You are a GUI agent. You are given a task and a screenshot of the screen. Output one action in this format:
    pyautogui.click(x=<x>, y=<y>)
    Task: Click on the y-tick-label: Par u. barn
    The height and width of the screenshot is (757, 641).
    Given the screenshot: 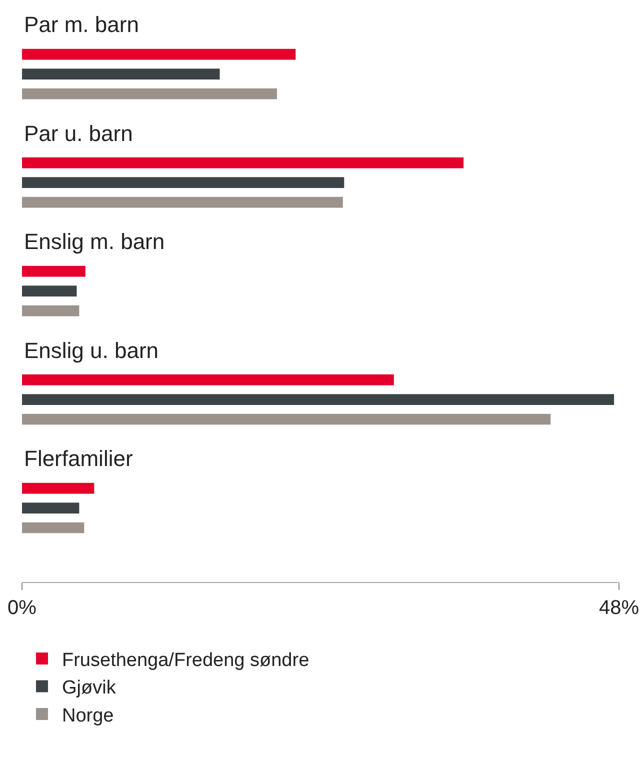 What is the action you would take?
    pyautogui.click(x=78, y=133)
    